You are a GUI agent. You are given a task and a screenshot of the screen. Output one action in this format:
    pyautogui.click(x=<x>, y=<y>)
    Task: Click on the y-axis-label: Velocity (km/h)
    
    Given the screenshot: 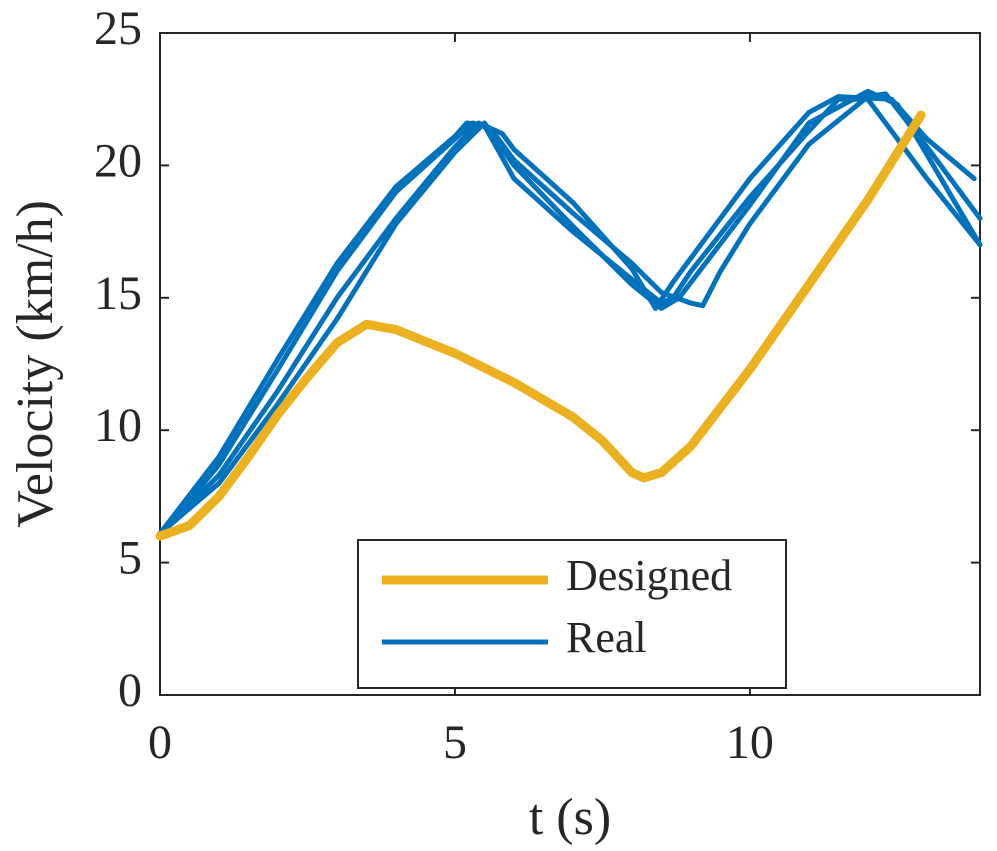 What is the action you would take?
    pyautogui.click(x=35, y=364)
    